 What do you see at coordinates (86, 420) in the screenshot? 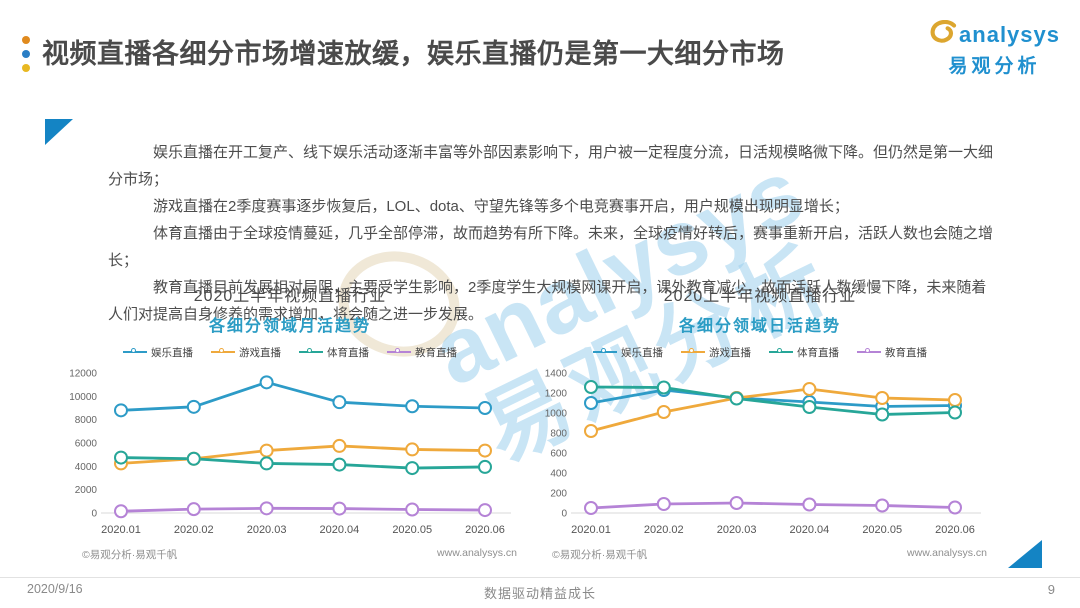
I see `svg-text: 8000` at bounding box center [86, 420].